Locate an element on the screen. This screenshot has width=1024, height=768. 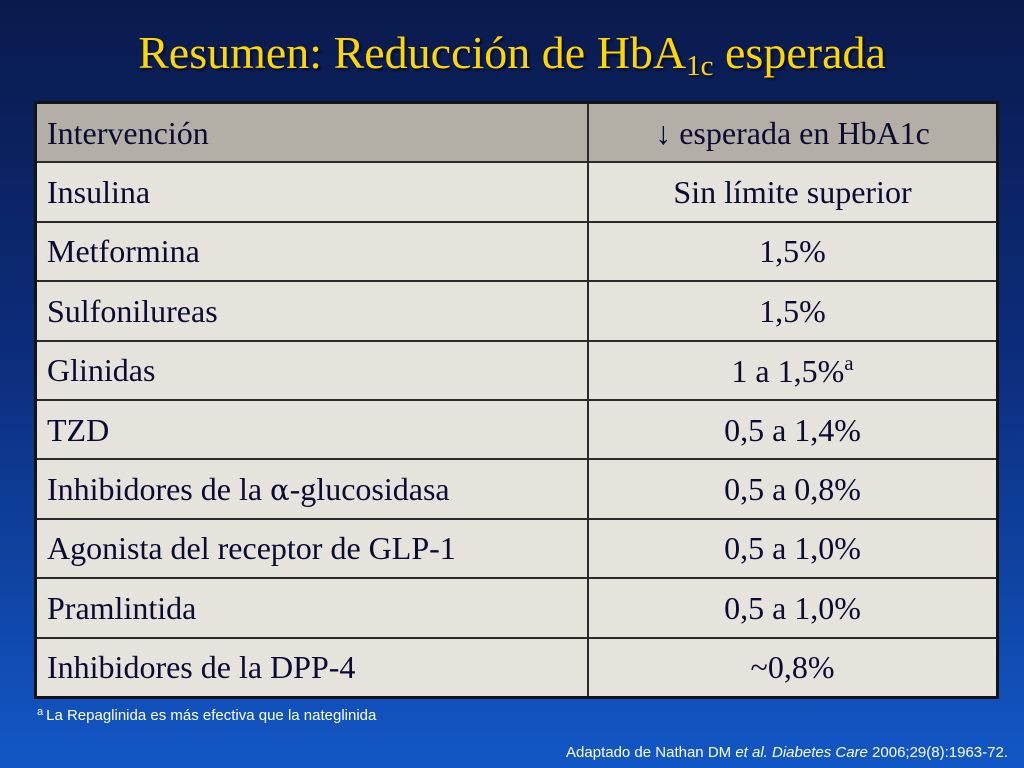
source-suffix: 2006;29(8):1963-72. is located at coordinates (937, 752).